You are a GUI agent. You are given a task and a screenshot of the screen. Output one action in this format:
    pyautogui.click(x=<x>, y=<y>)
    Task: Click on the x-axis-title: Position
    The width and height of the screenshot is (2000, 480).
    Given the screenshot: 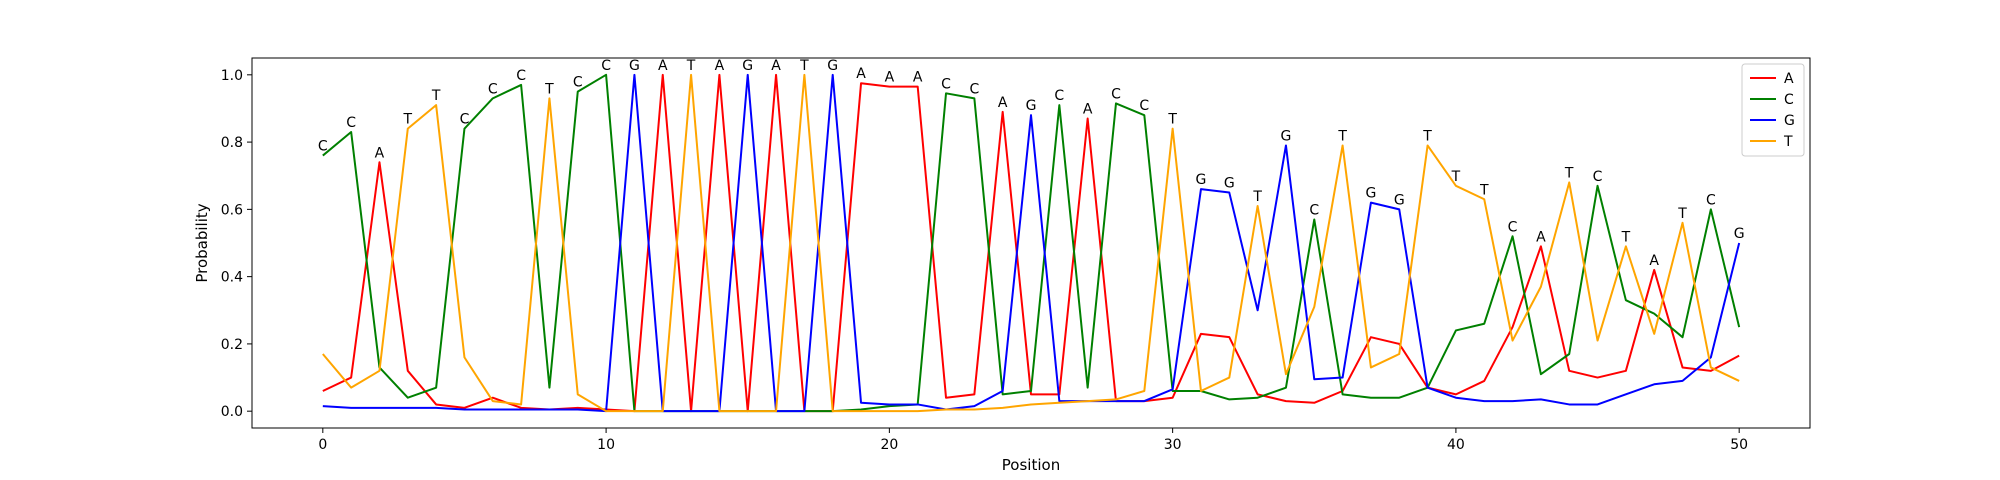 What is the action you would take?
    pyautogui.click(x=1031, y=465)
    